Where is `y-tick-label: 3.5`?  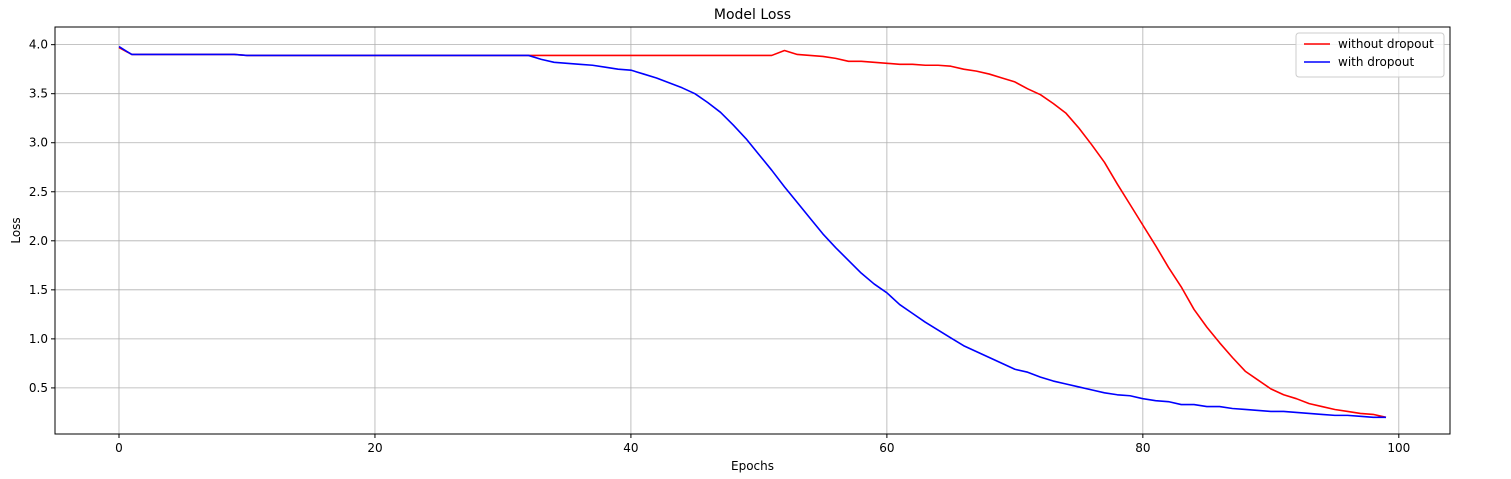 y-tick-label: 3.5 is located at coordinates (38, 94).